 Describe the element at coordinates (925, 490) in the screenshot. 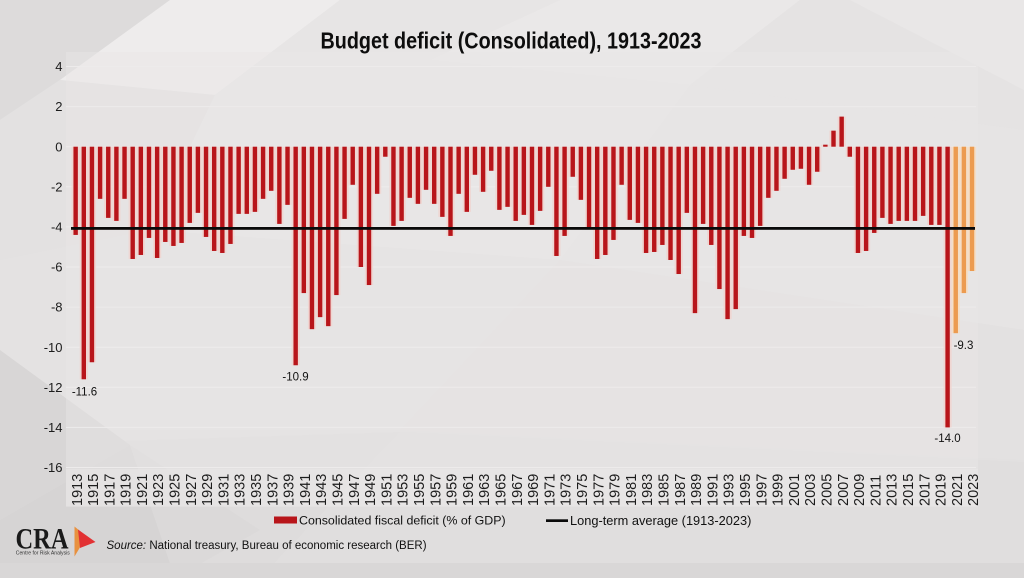

I see `svg-text: 2017` at that location.